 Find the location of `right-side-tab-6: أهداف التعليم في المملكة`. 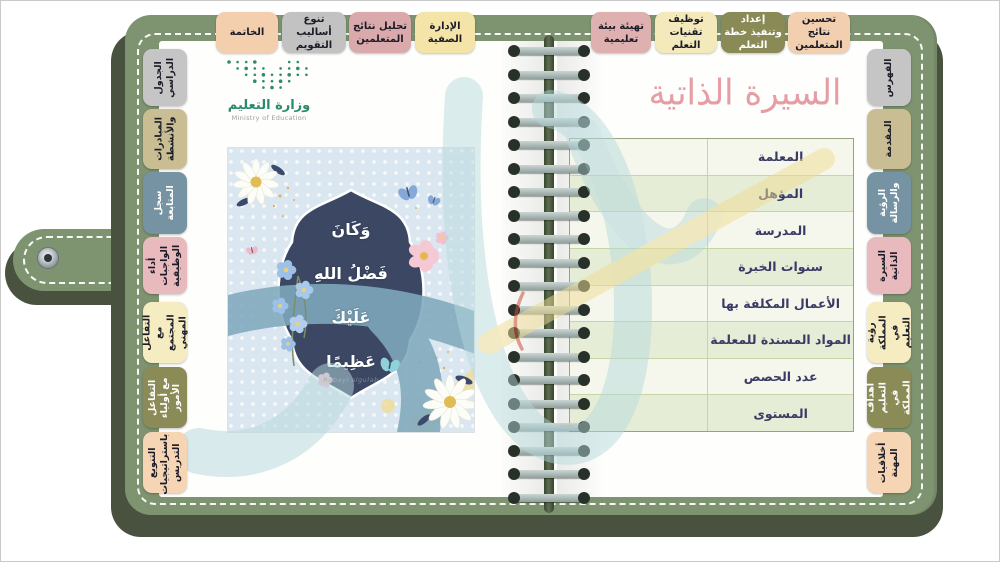

right-side-tab-6: أهداف التعليم في المملكة is located at coordinates (888, 397).